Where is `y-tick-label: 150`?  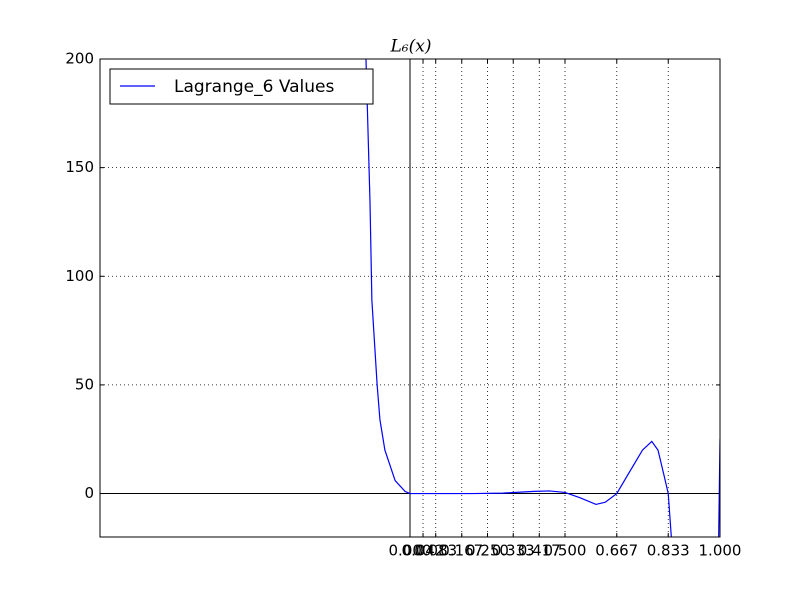
y-tick-label: 150 is located at coordinates (79, 167).